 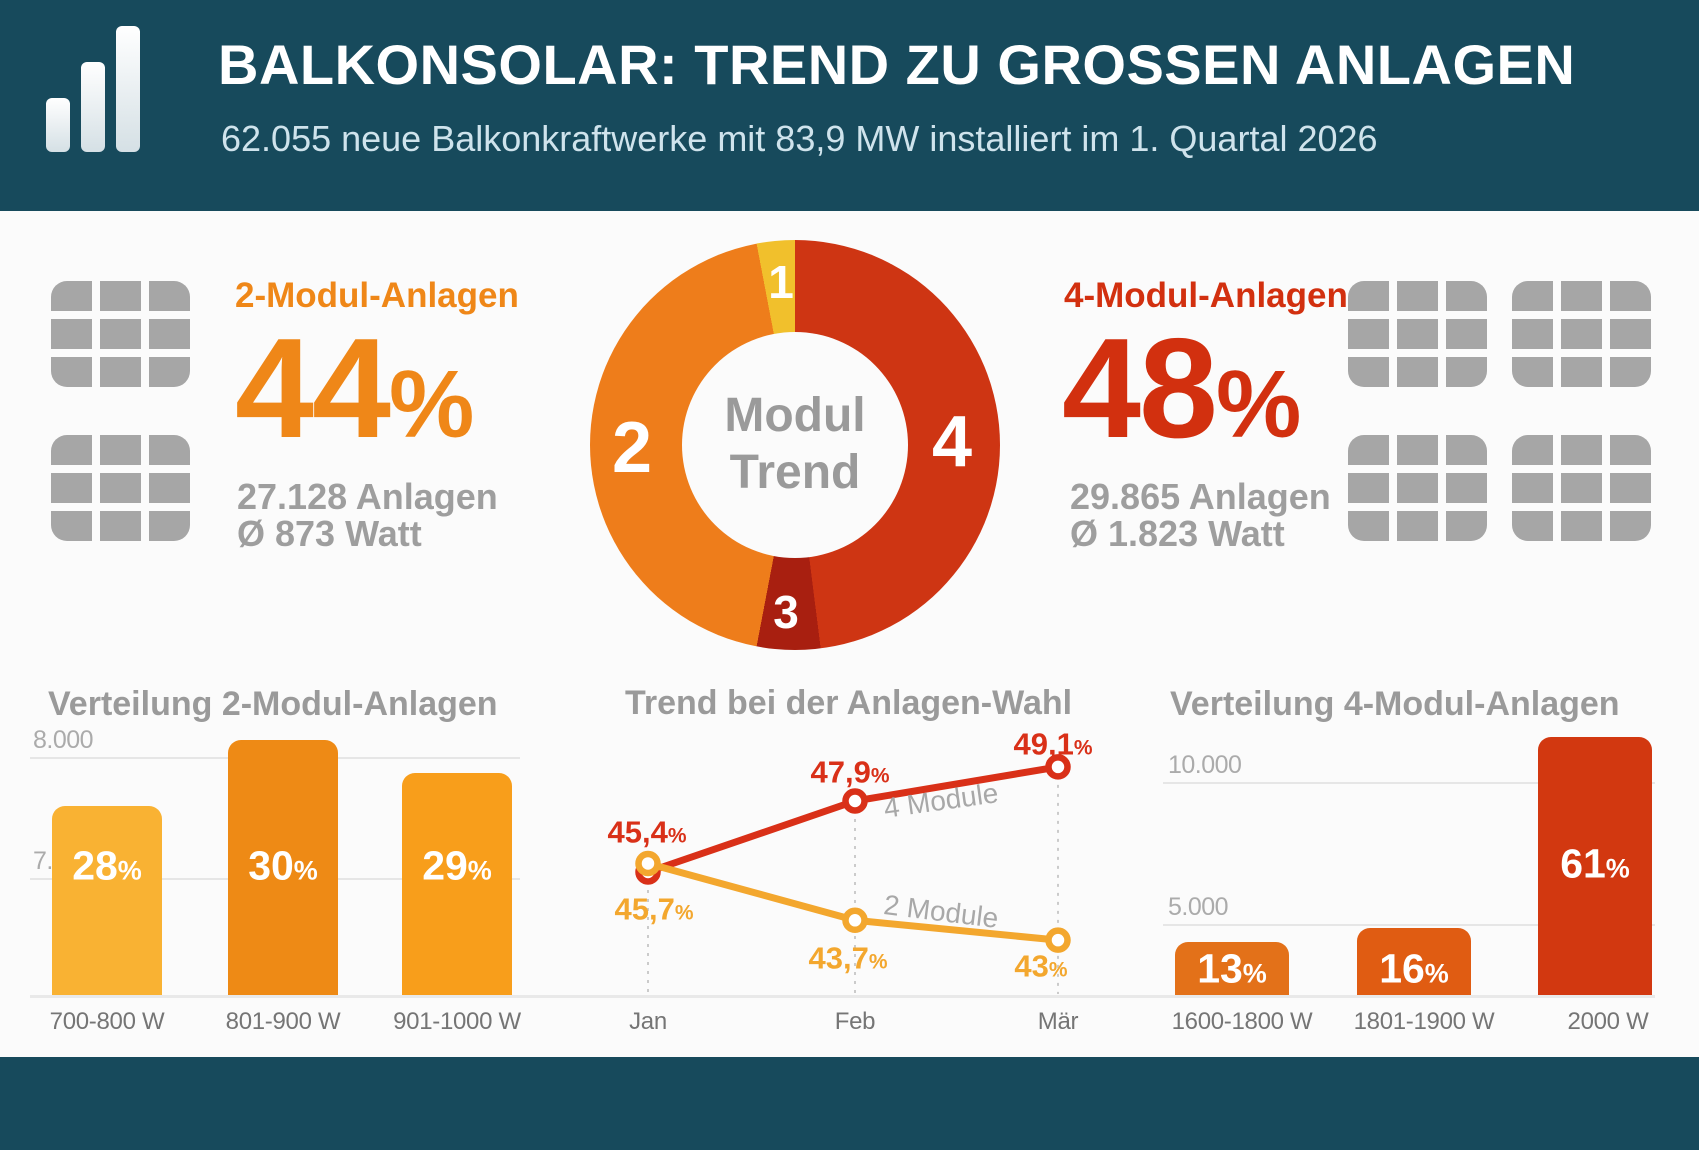 I want to click on stat-right-heading: 4-Modul-Anlagen, so click(x=1206, y=295).